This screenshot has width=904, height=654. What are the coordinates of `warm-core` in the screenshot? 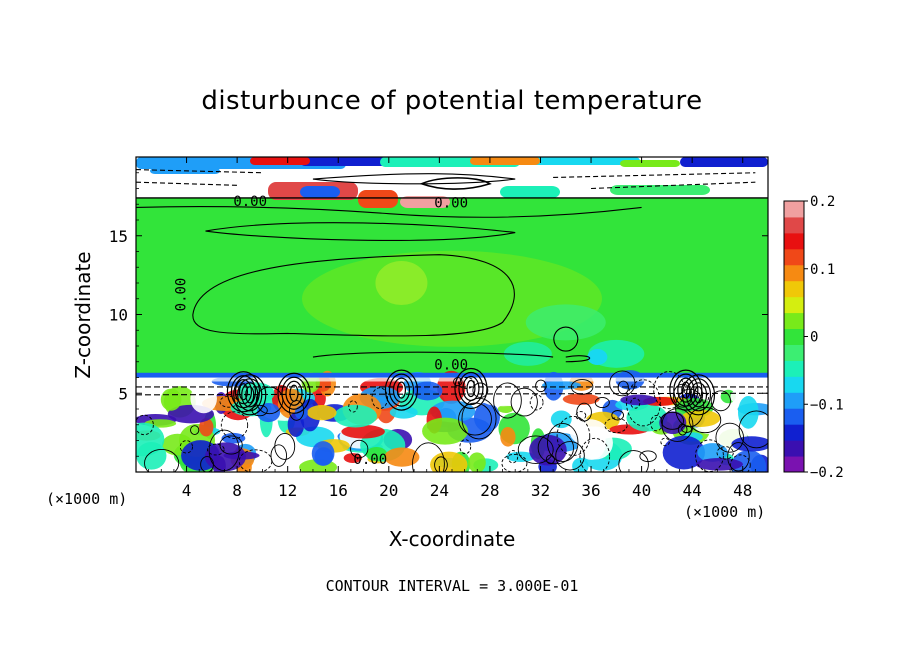 It's located at (401, 283).